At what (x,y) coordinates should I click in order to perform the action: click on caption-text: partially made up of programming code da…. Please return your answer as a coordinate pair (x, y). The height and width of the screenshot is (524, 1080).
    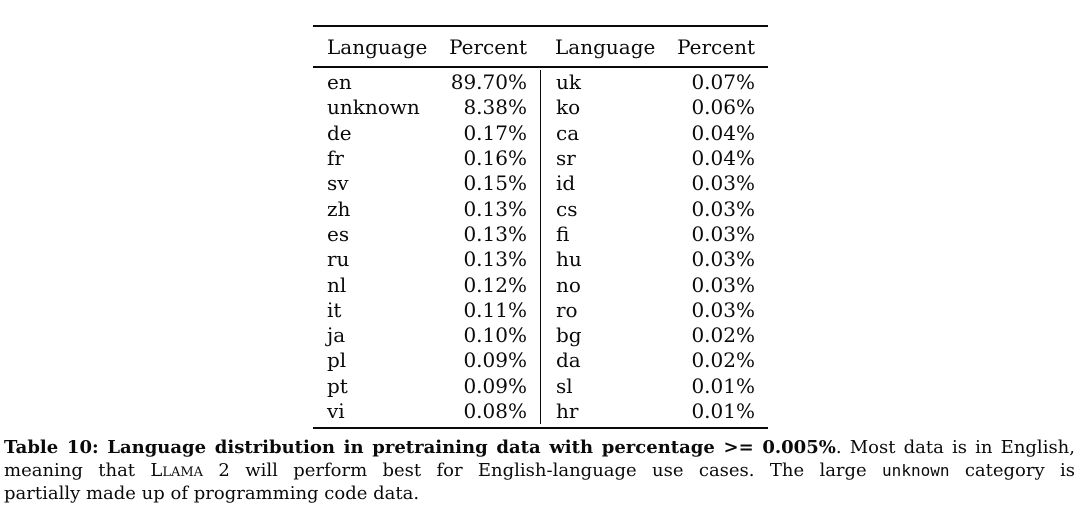
    Looking at the image, I should click on (212, 494).